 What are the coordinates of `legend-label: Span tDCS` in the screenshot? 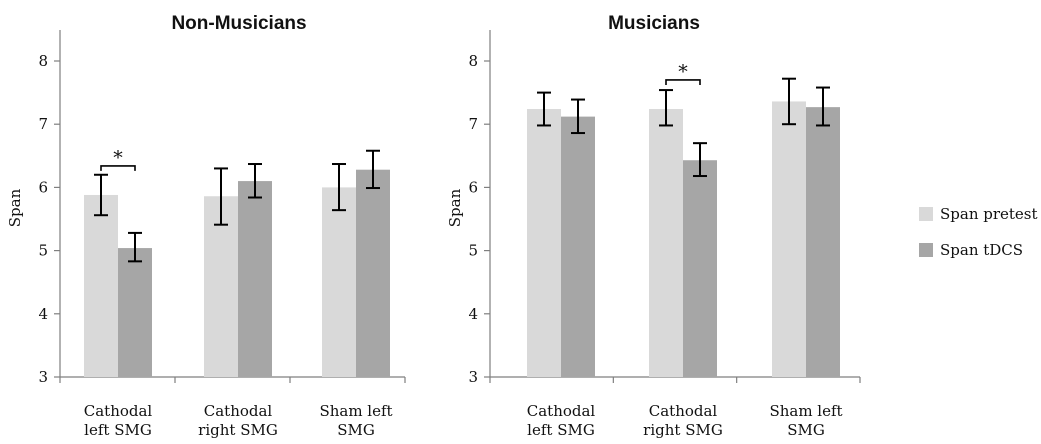 It's located at (981, 250).